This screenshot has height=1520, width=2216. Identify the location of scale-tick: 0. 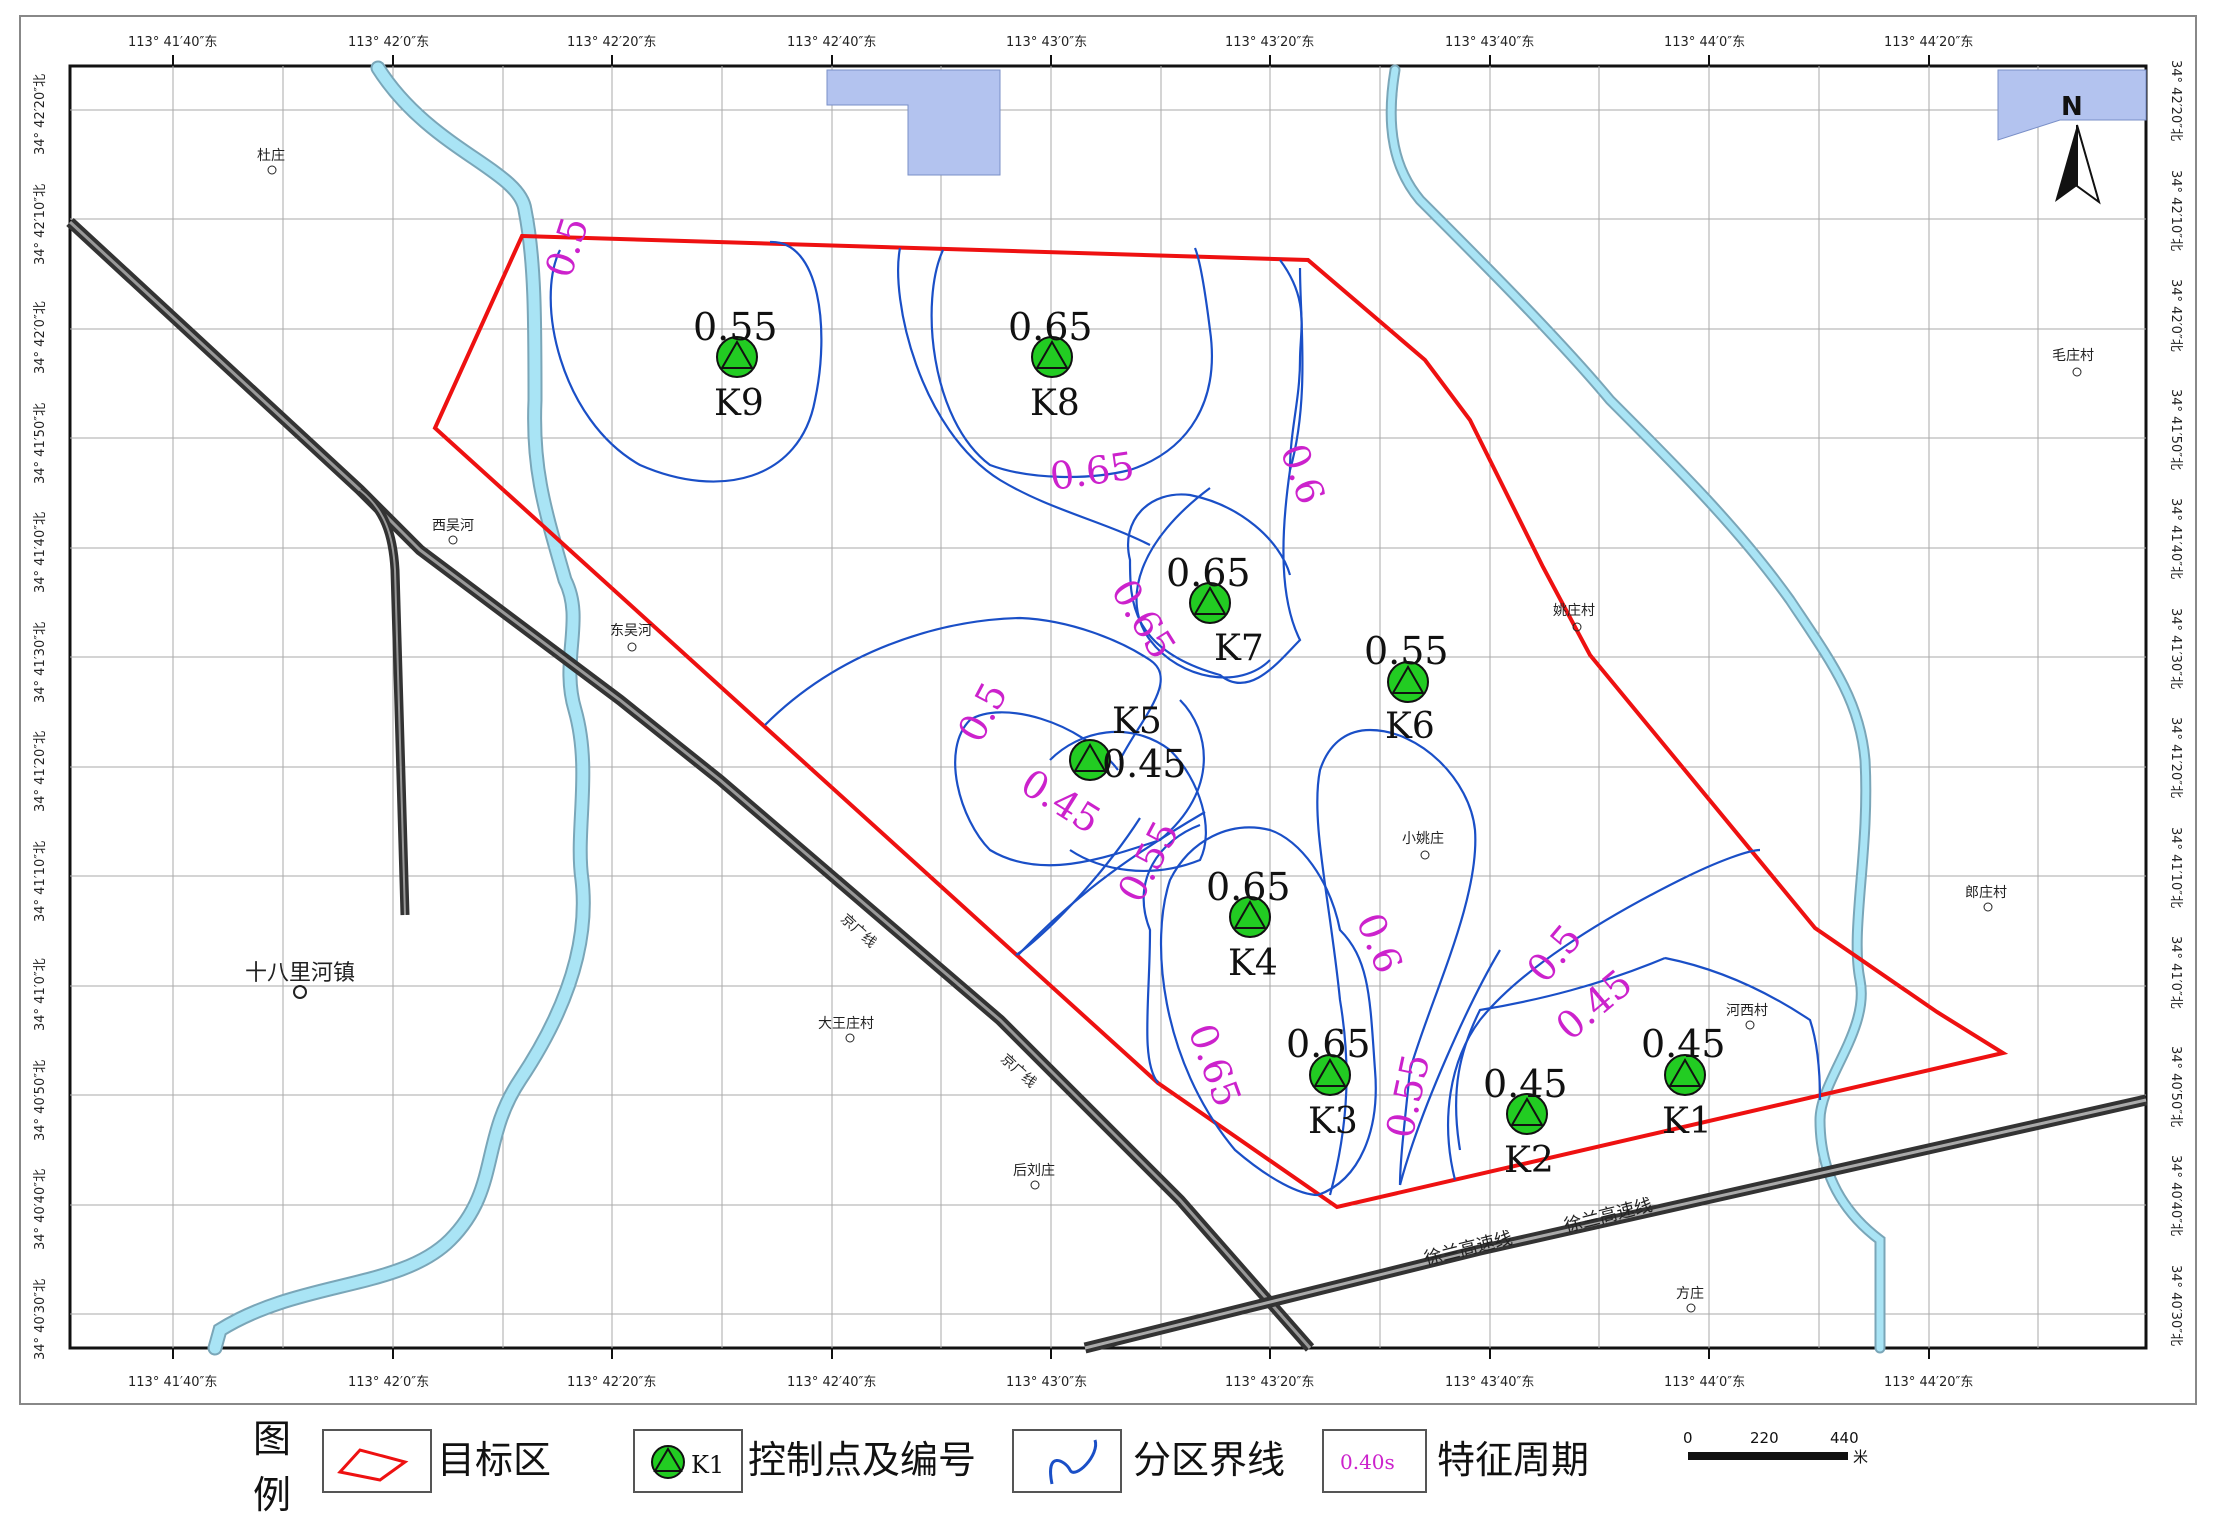
(1688, 1438).